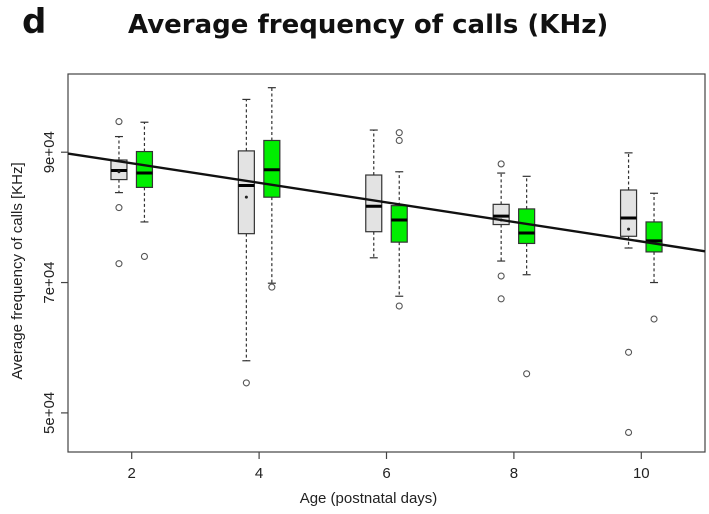  What do you see at coordinates (132, 473) in the screenshot?
I see `x-tick-label: 2` at bounding box center [132, 473].